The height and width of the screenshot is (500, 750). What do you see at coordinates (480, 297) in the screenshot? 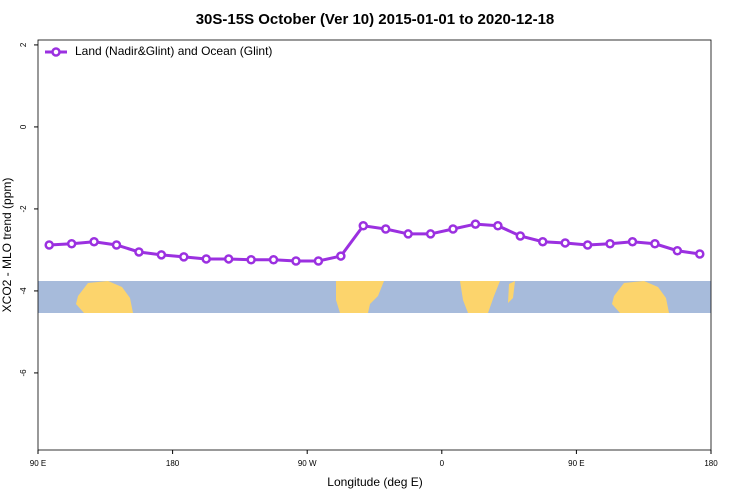
I see `land-africa` at bounding box center [480, 297].